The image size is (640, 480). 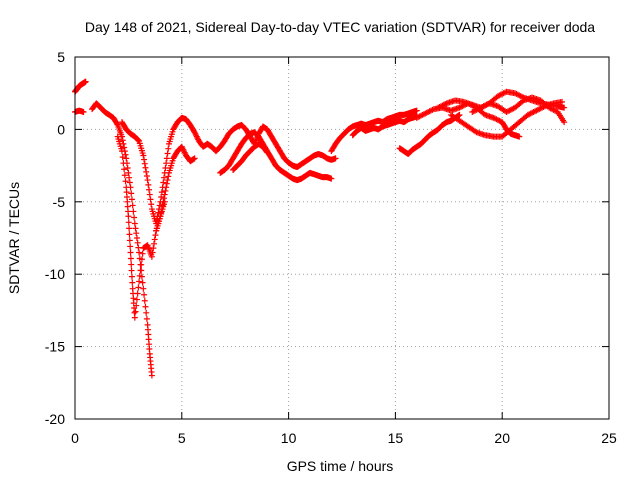 What do you see at coordinates (182, 438) in the screenshot?
I see `x-tick-label: 5` at bounding box center [182, 438].